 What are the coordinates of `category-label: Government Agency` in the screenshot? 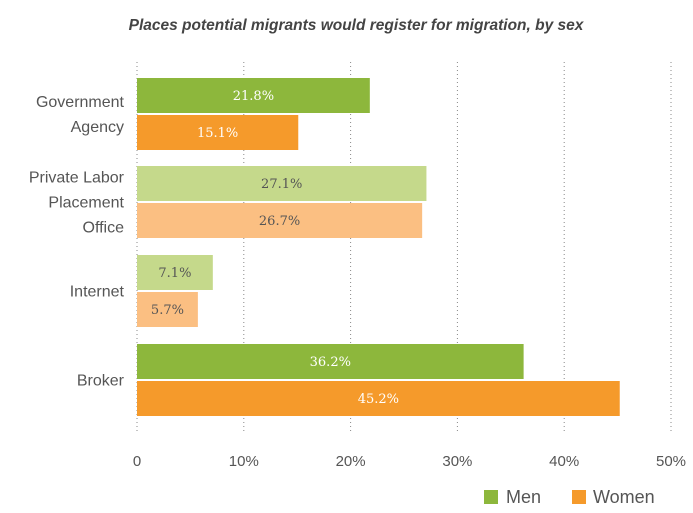 It's located at (80, 115).